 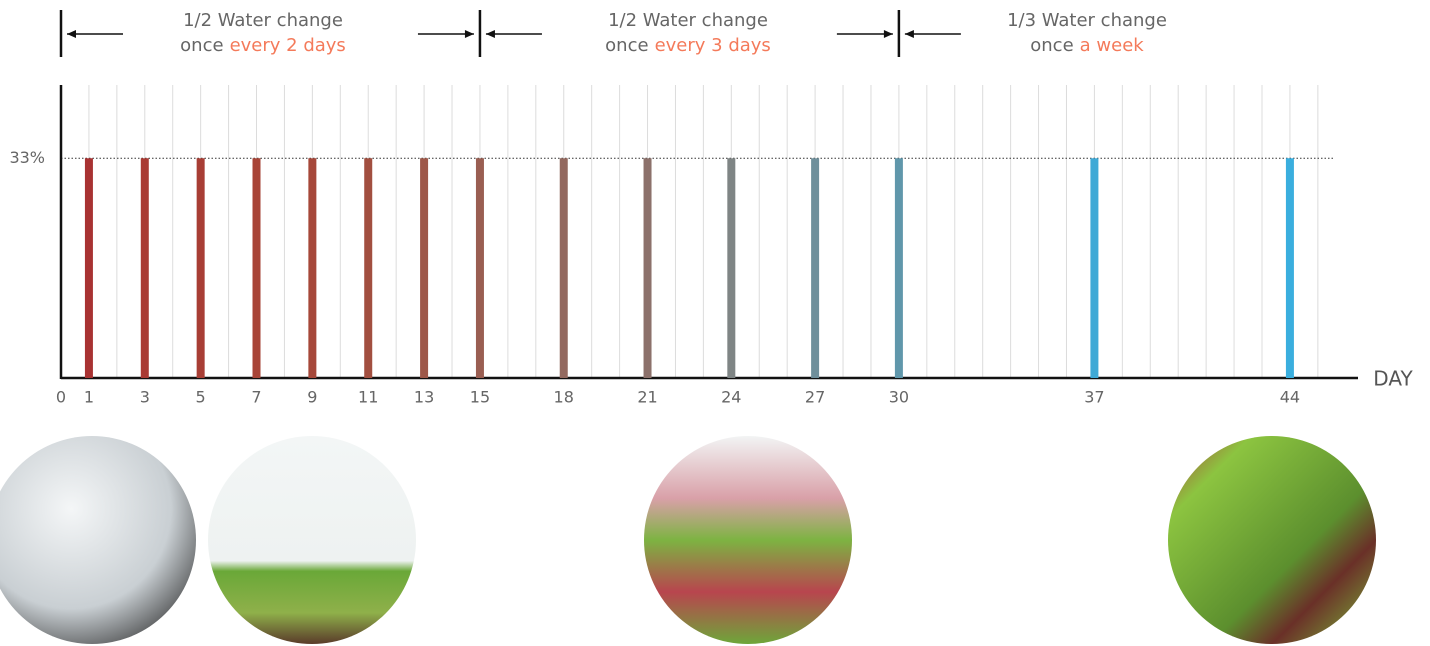 I want to click on x-tick-label: 30, so click(x=899, y=397).